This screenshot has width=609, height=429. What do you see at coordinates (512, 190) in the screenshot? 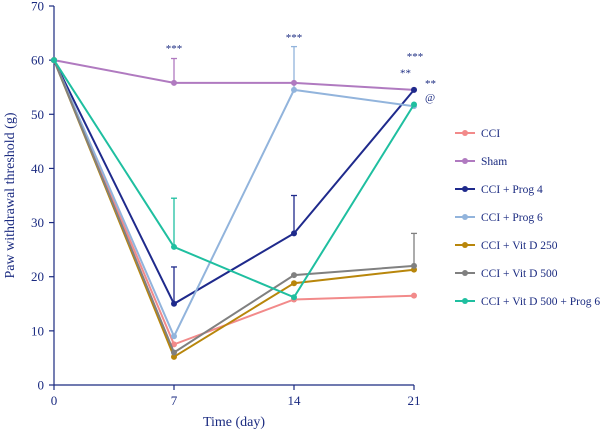
I see `legend-label: CCI + Prog 4` at bounding box center [512, 190].